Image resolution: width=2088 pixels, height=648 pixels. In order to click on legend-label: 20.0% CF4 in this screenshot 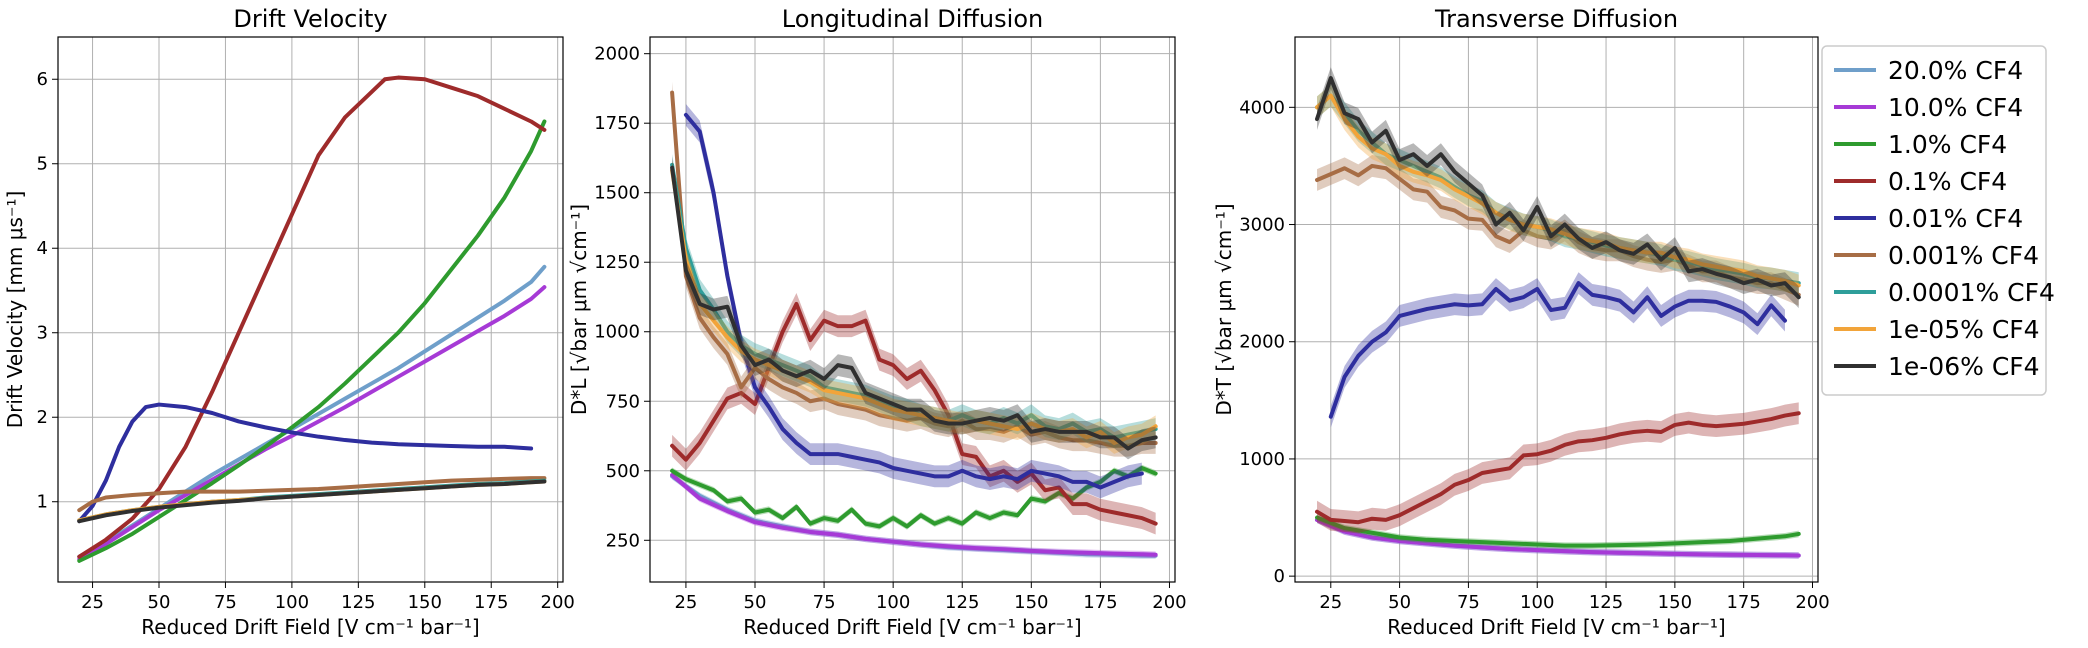, I will do `click(1955, 70)`.